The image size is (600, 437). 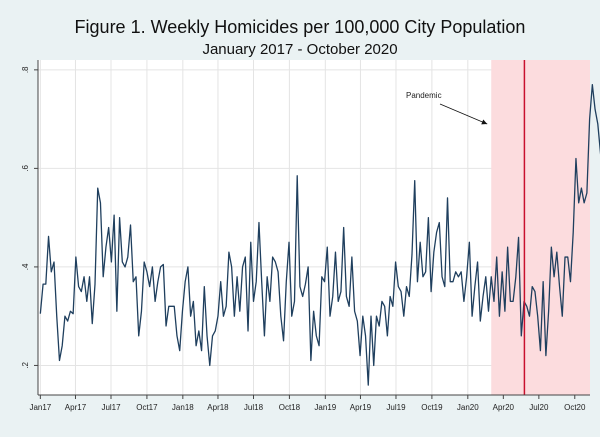 I want to click on x-tick-label: Jan18, so click(x=183, y=407).